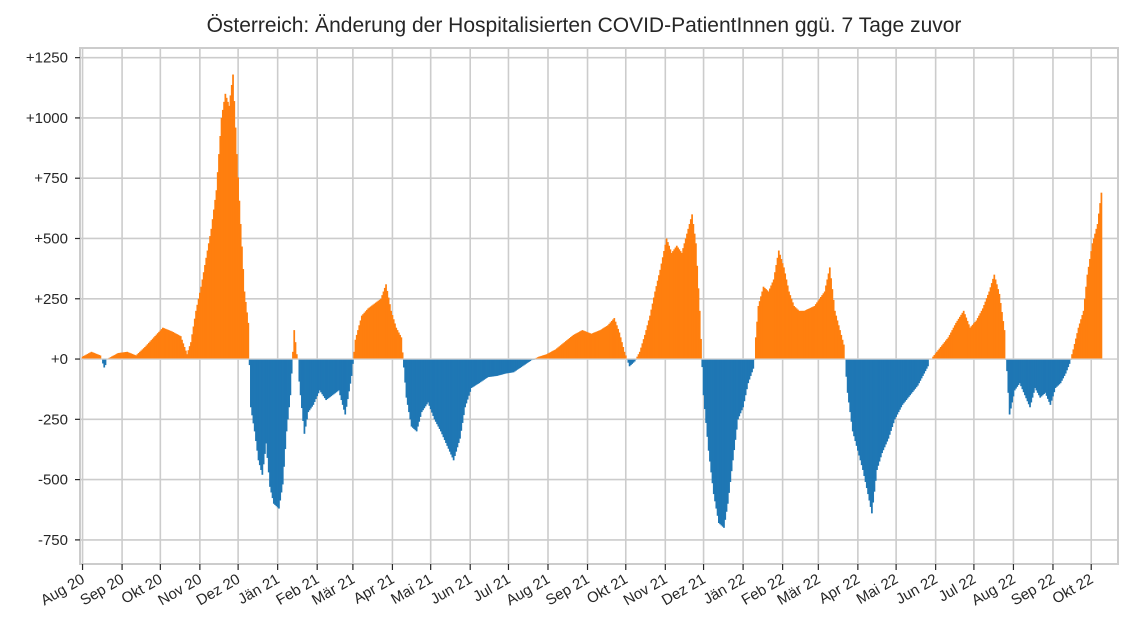 This screenshot has height=636, width=1132. What do you see at coordinates (53, 419) in the screenshot?
I see `y-tick-label: -250` at bounding box center [53, 419].